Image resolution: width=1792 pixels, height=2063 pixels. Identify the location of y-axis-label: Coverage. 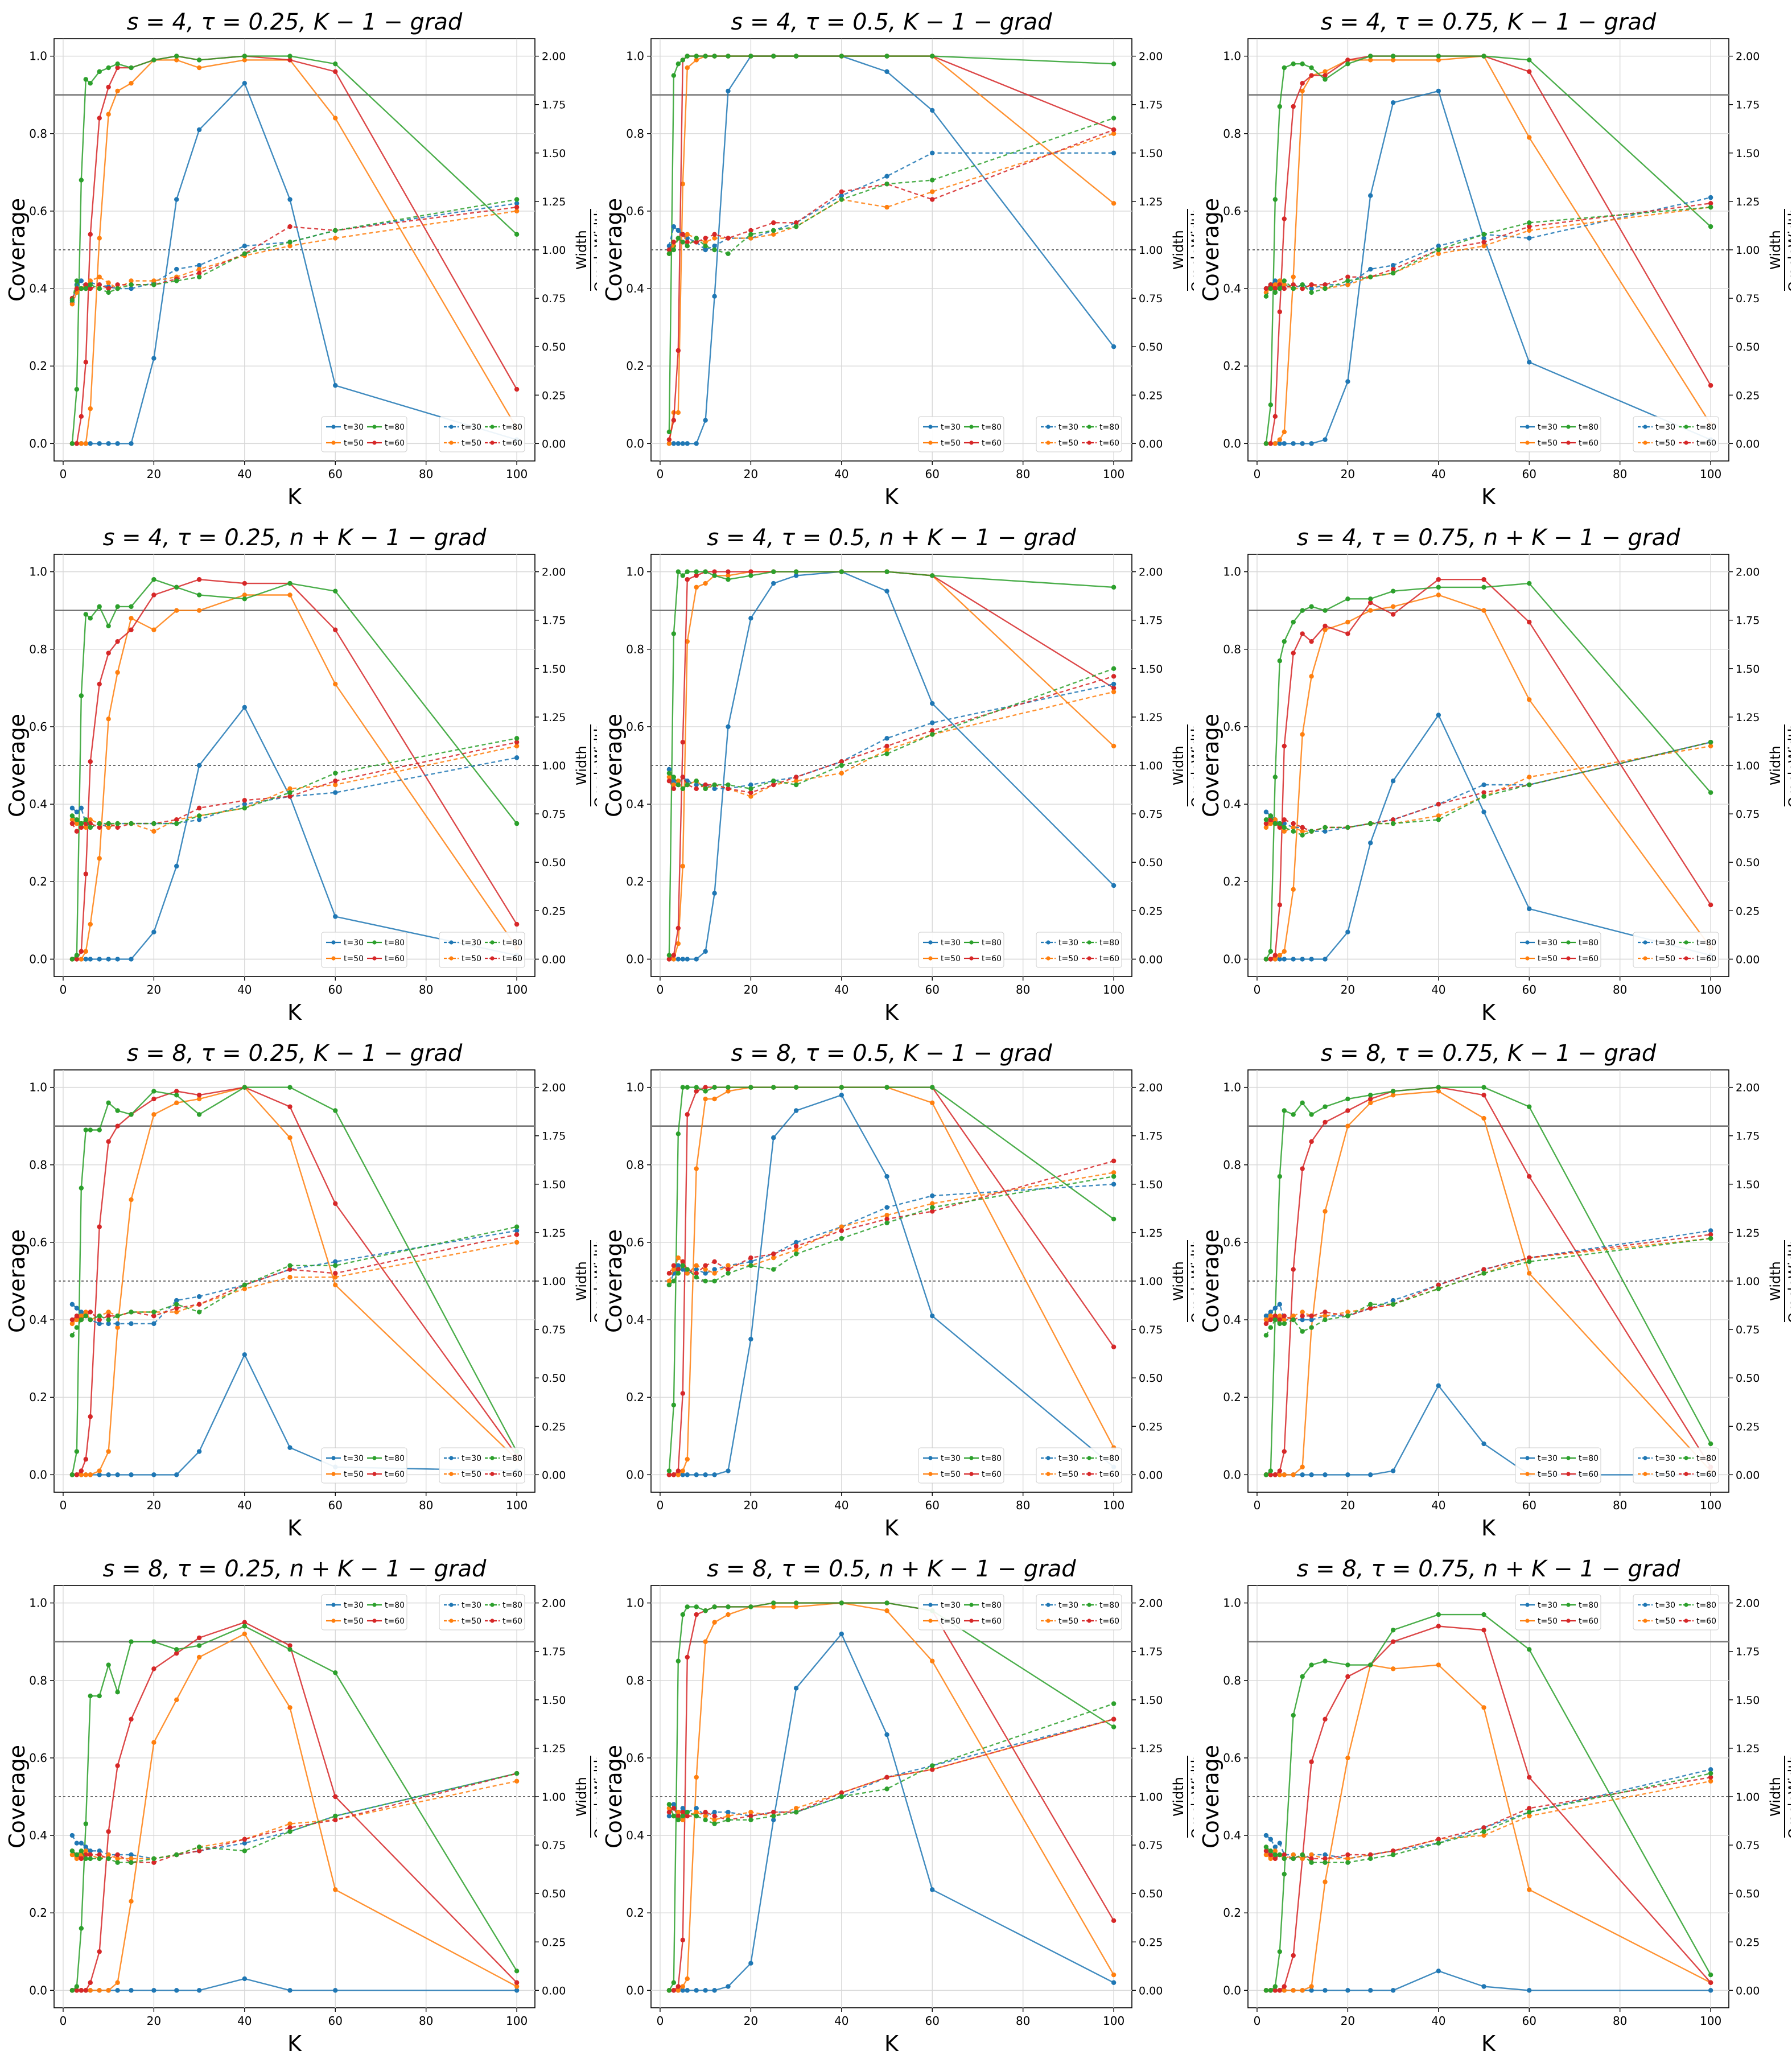
(614, 766).